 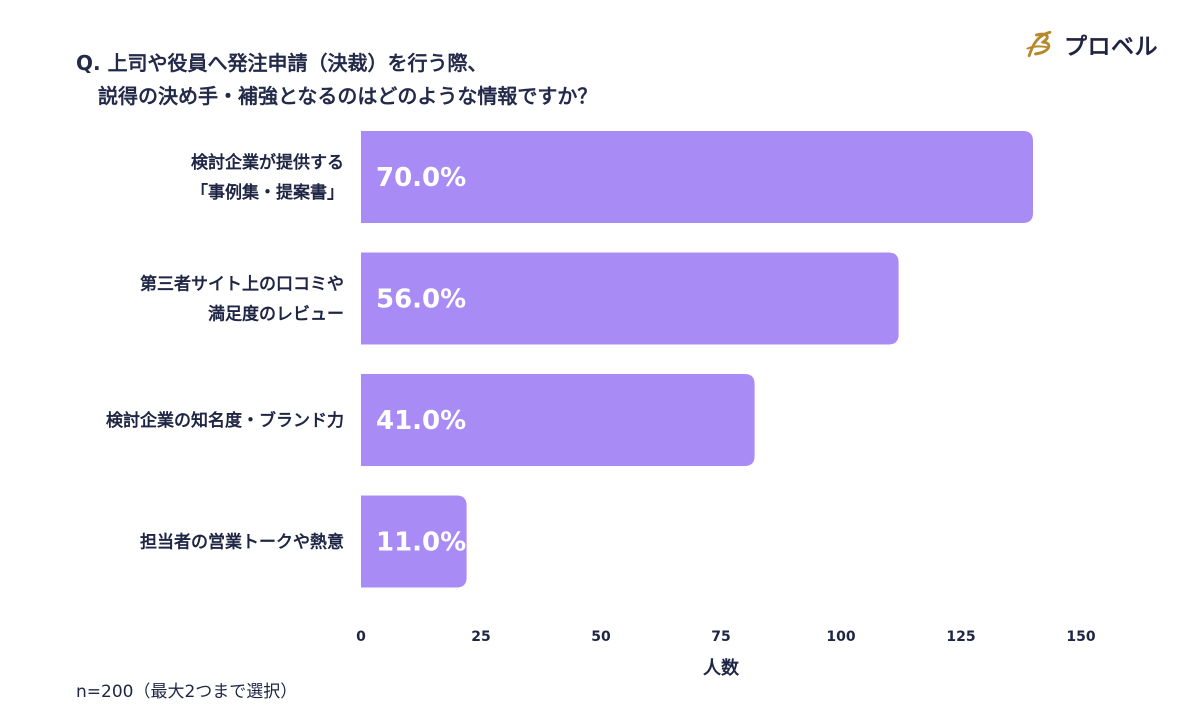 I want to click on x-tick-label-2: 50, so click(x=601, y=637).